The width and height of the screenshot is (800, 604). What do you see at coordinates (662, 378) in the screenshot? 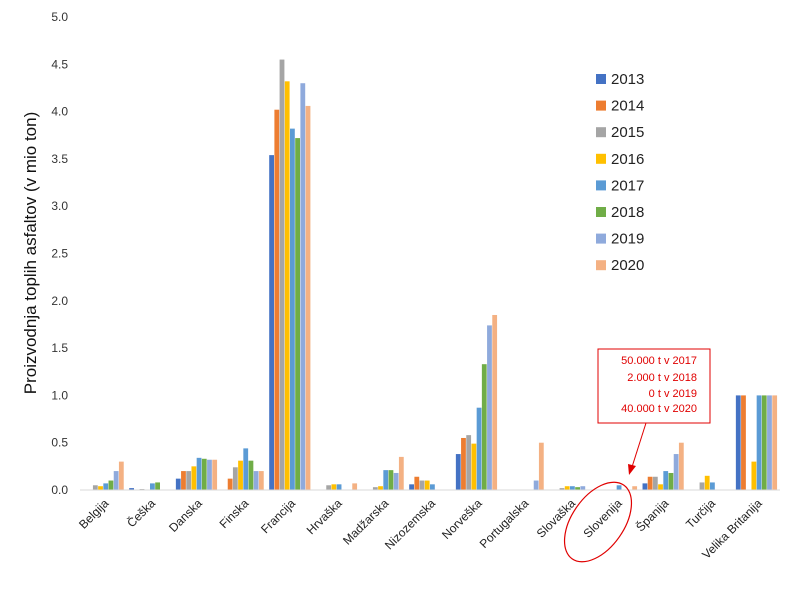
I see `annotation-line: 2.000 t v 2018` at bounding box center [662, 378].